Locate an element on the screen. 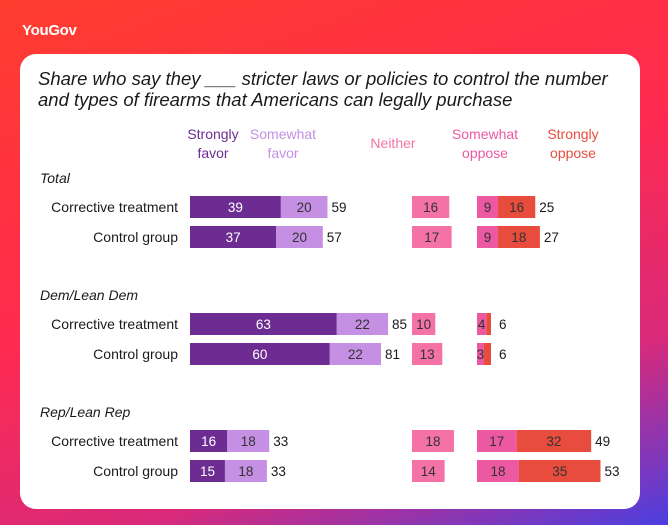 This screenshot has height=525, width=668. bar-value-neither: 18 is located at coordinates (432, 441).